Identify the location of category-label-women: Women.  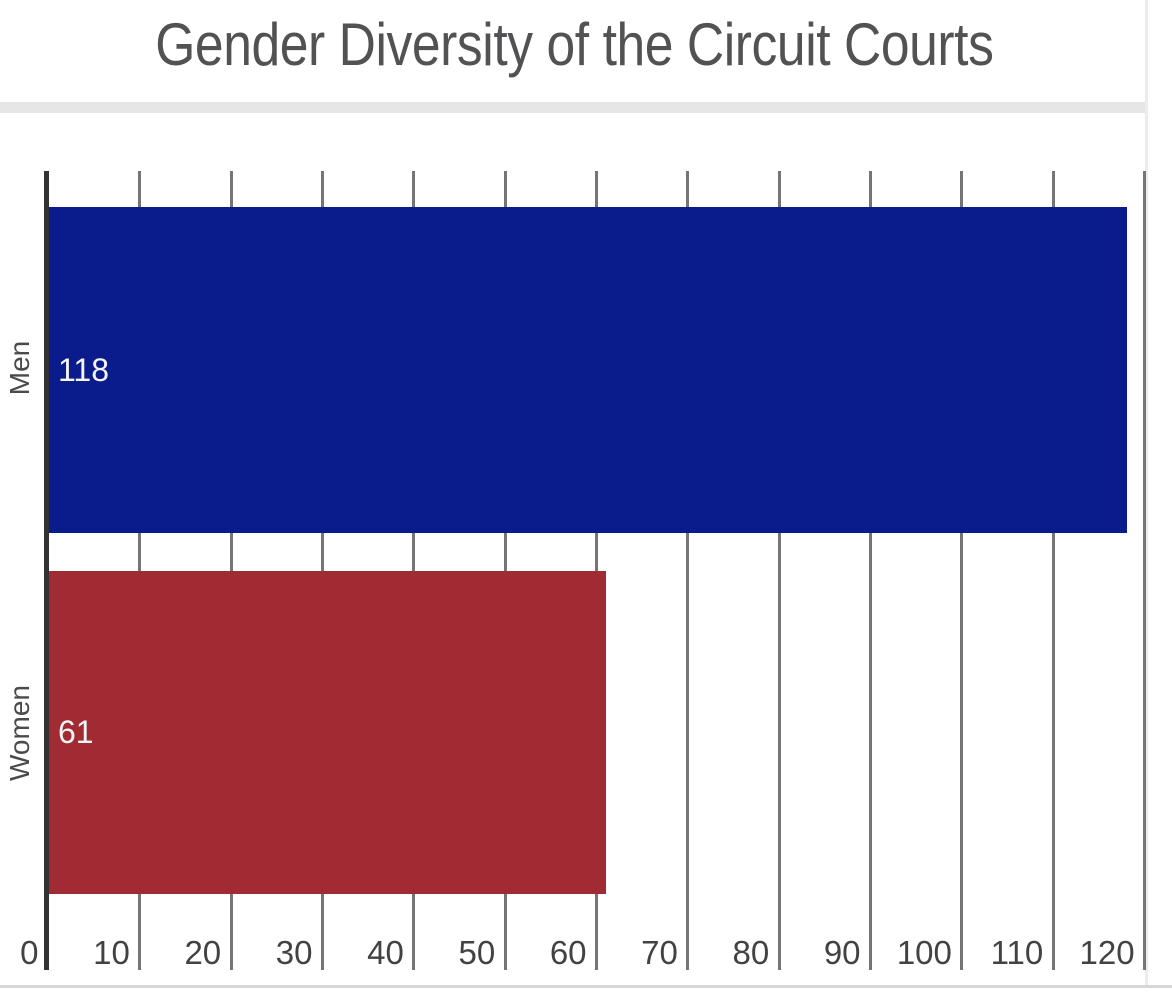
(19, 733).